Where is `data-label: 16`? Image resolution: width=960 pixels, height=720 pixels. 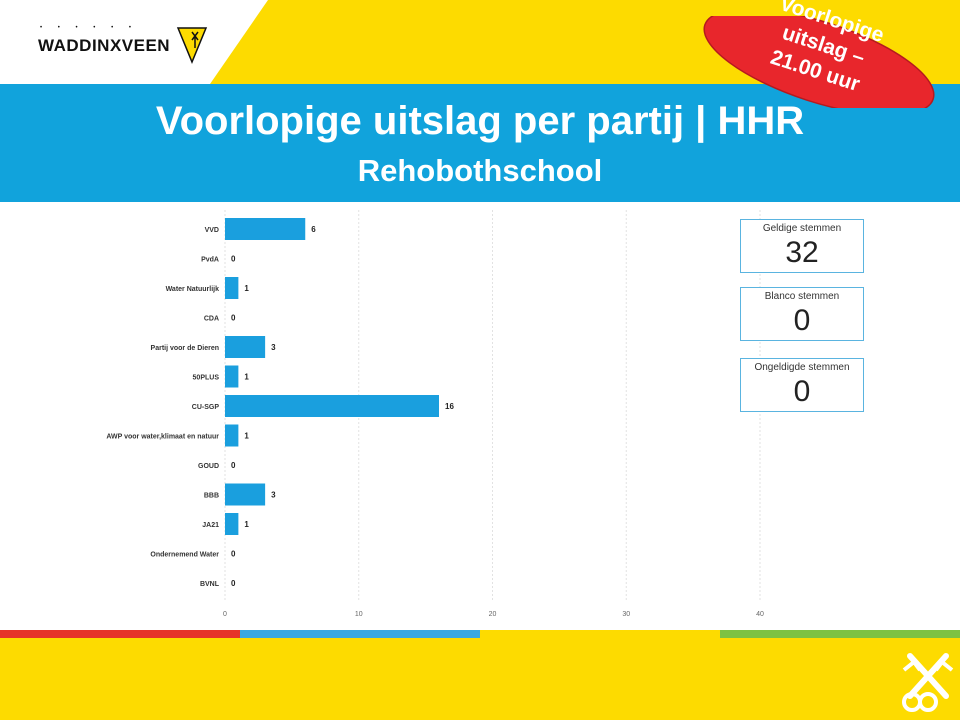
data-label: 16 is located at coordinates (449, 406).